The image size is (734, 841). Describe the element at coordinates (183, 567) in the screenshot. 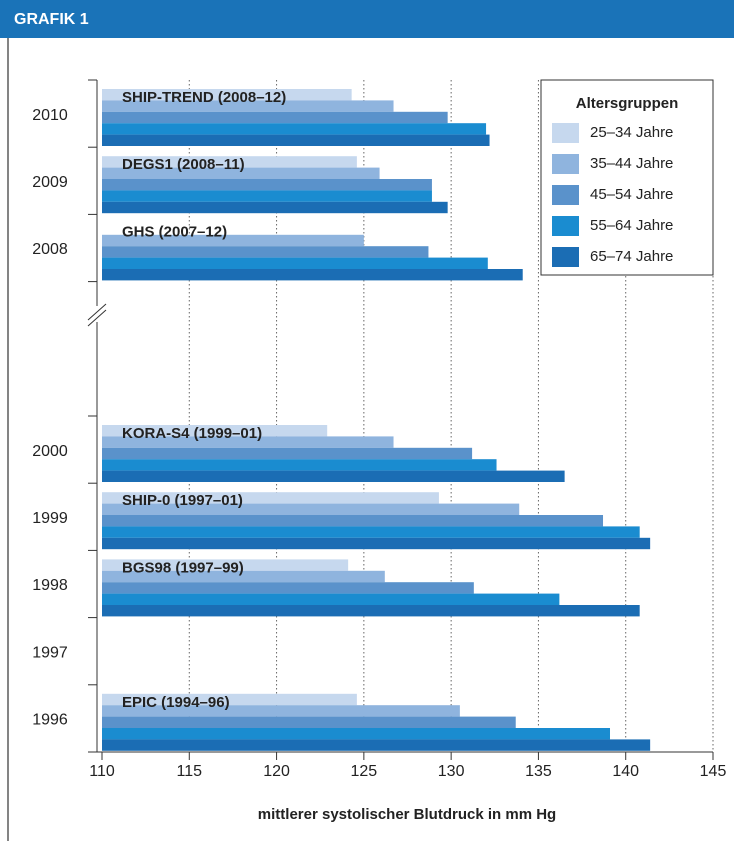

I see `study-label: BGS98 (1997–99)` at that location.